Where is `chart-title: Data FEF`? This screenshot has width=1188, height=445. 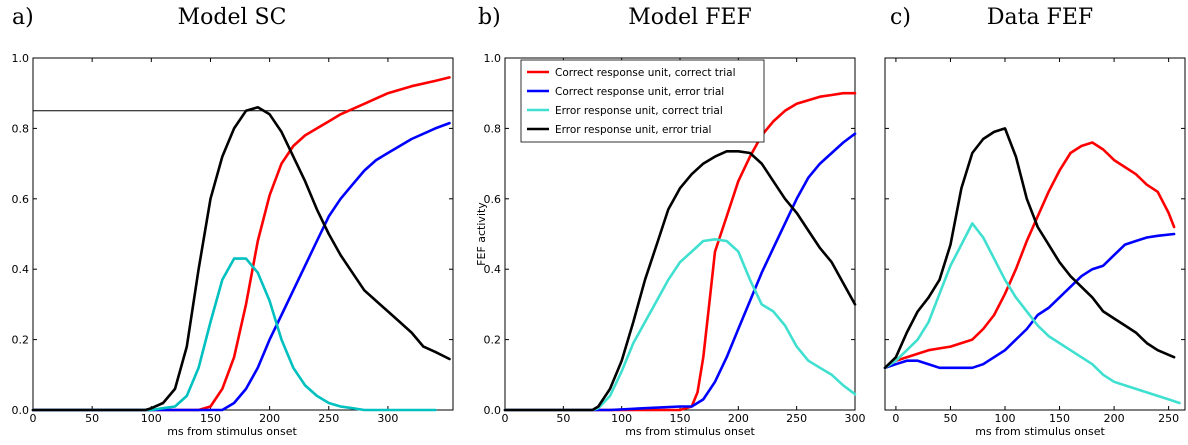 chart-title: Data FEF is located at coordinates (1040, 17).